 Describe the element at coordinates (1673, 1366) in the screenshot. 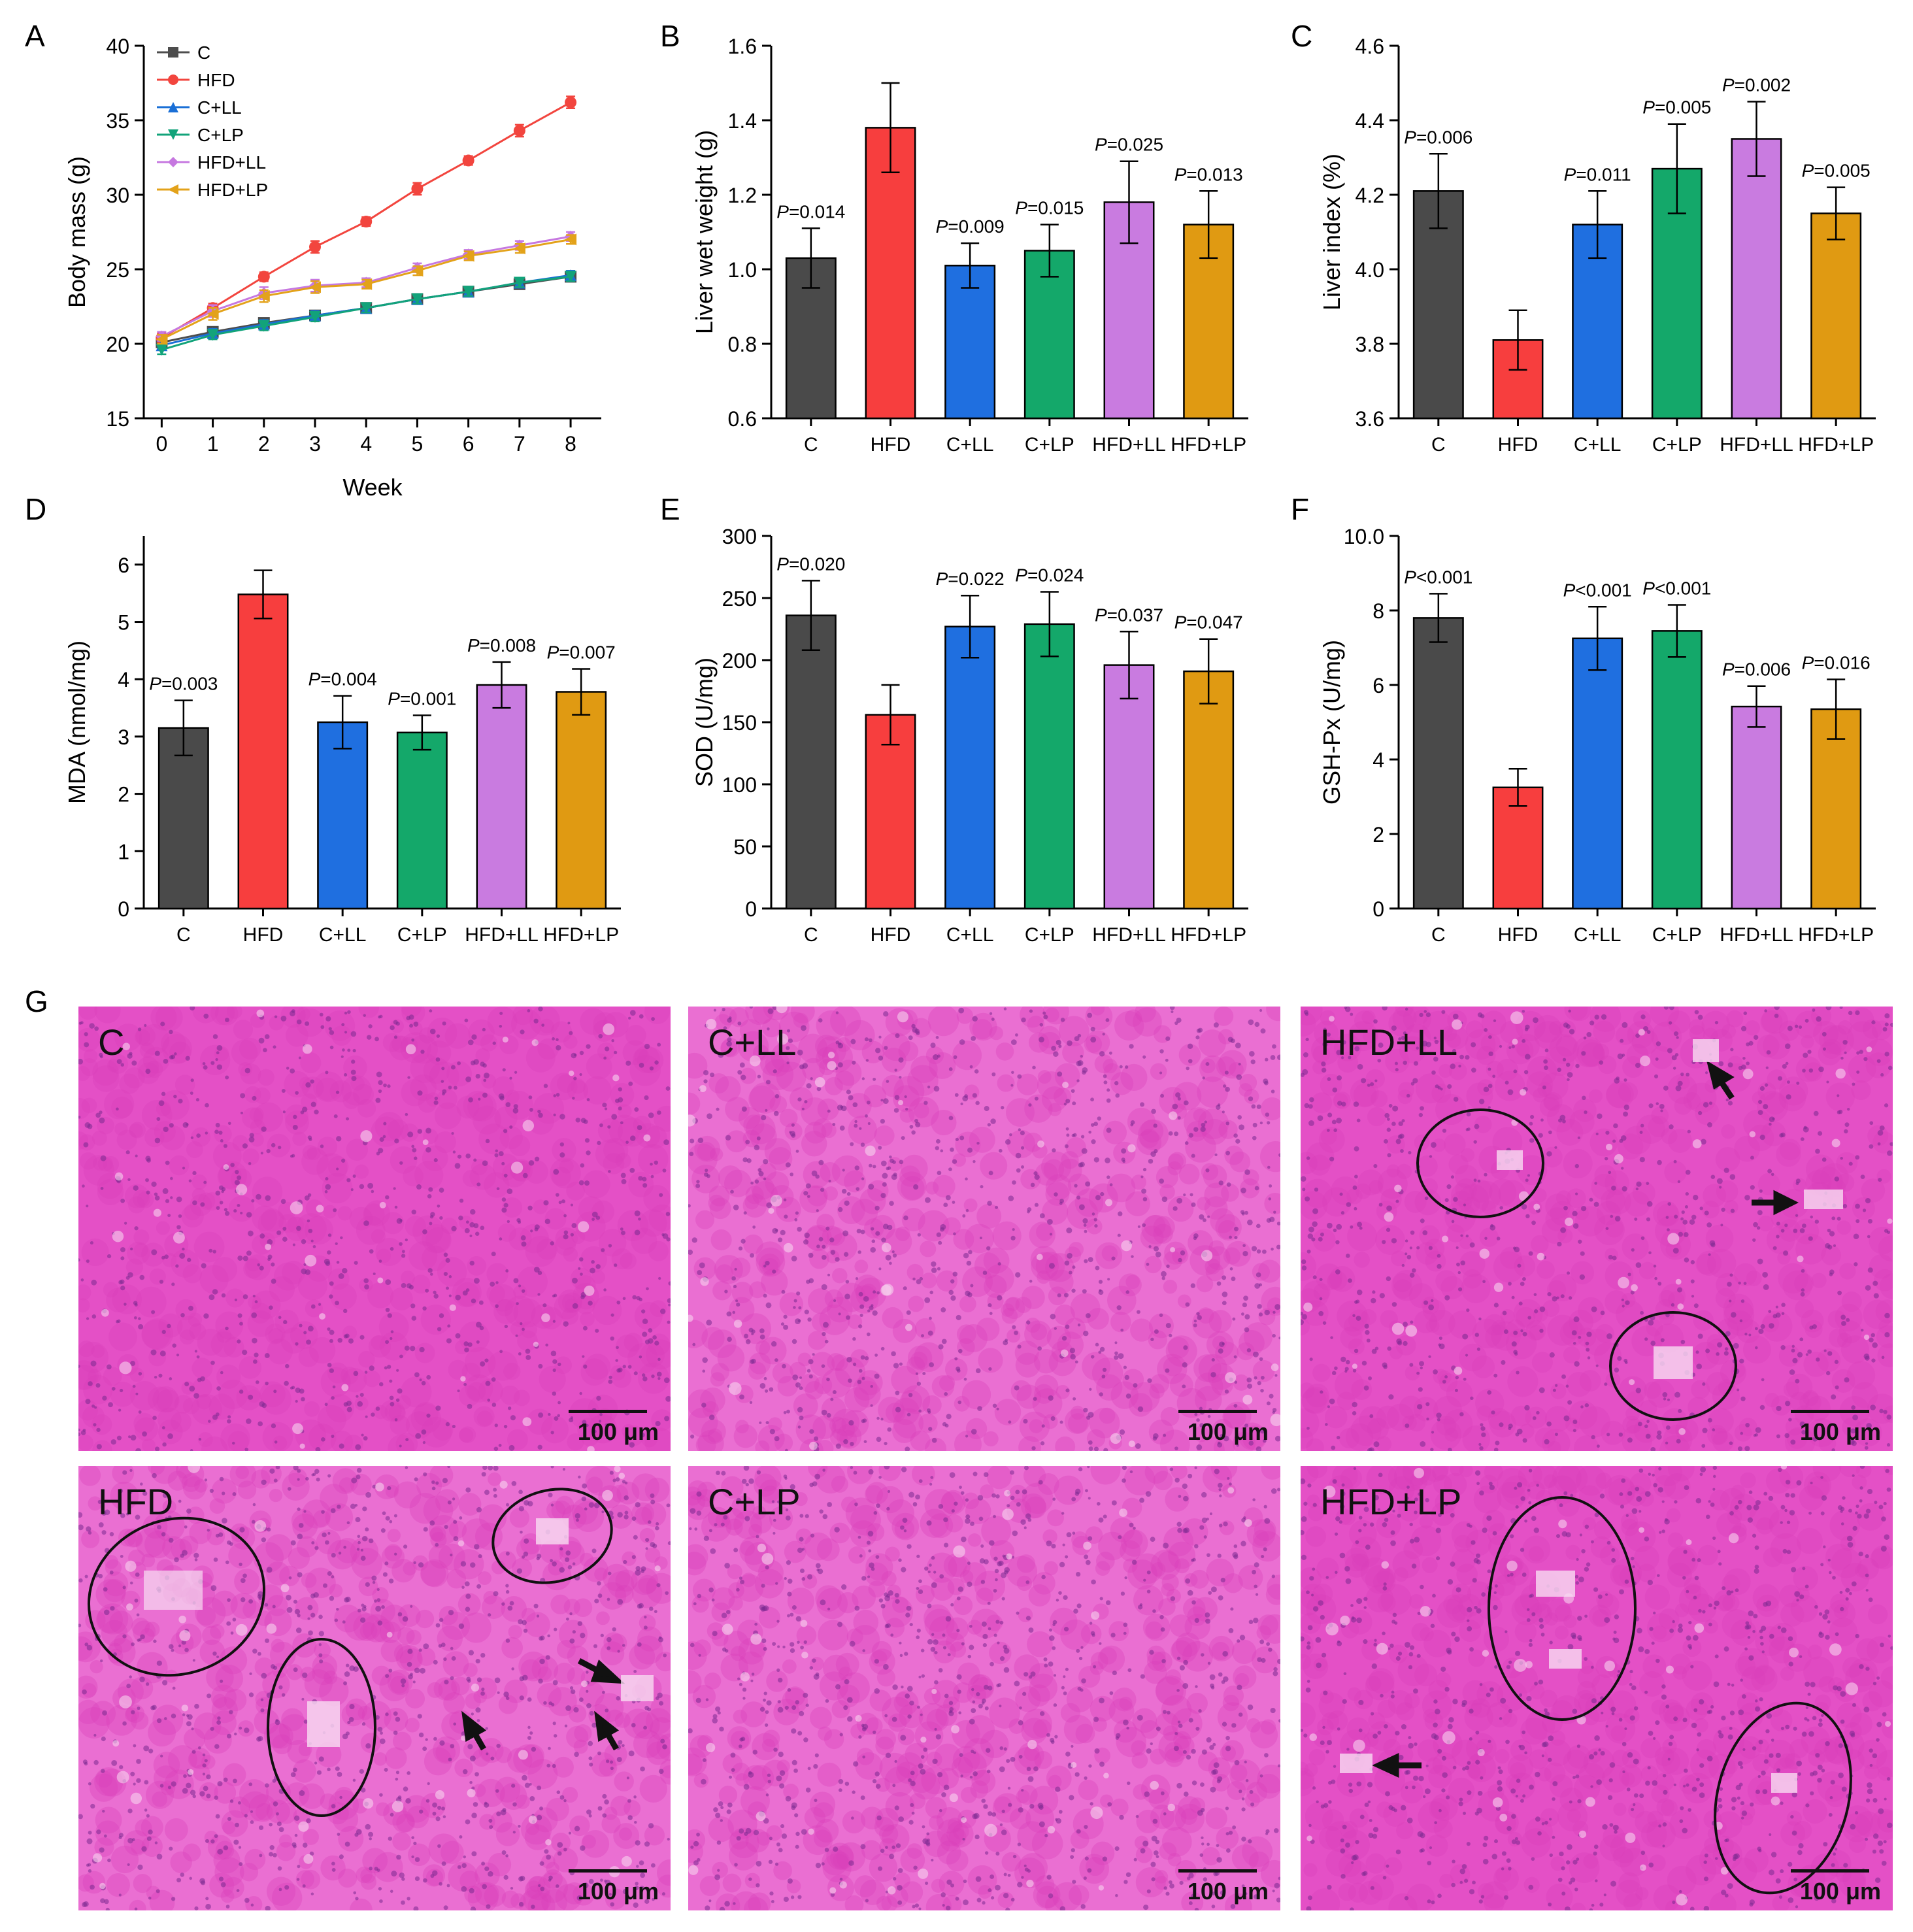

I see `lesion-circle` at that location.